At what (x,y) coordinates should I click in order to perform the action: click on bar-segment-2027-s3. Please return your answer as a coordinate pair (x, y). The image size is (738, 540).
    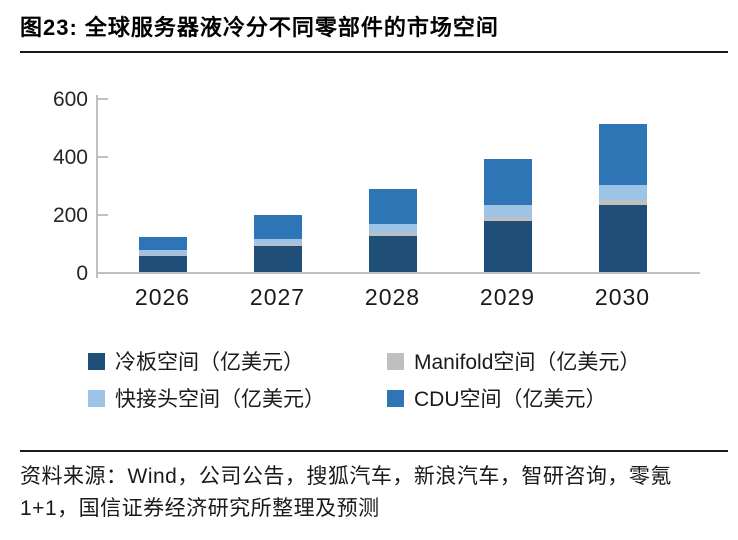
    Looking at the image, I should click on (277, 227).